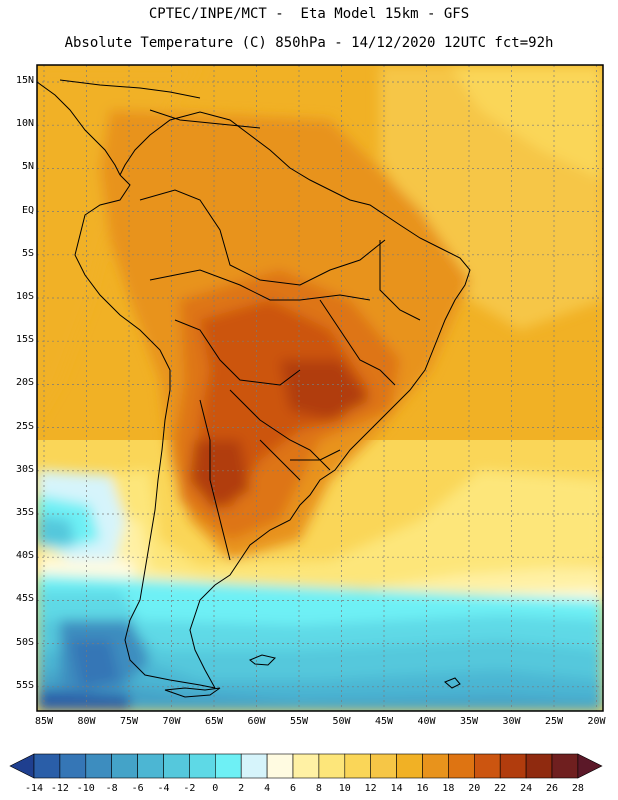 The height and width of the screenshot is (800, 618). I want to click on lon-label: 50W, so click(341, 721).